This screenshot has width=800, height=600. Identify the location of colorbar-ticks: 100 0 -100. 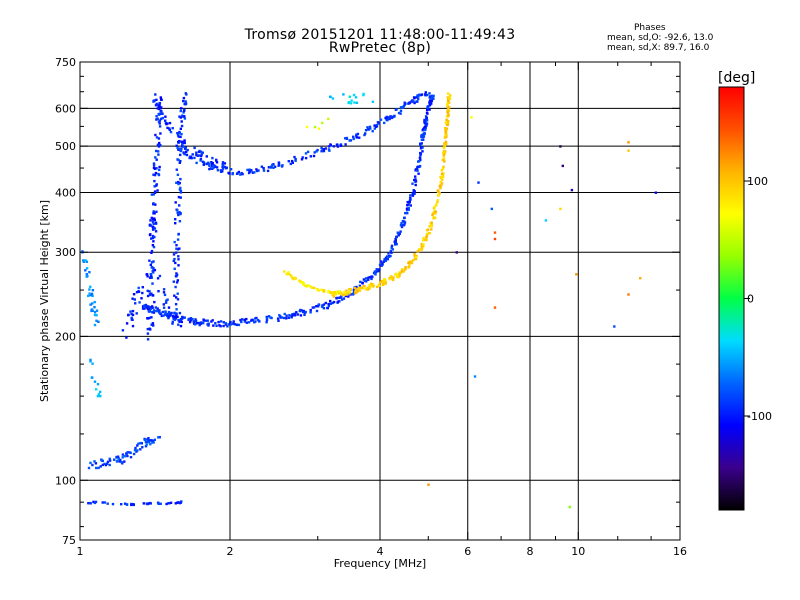
(758, 299).